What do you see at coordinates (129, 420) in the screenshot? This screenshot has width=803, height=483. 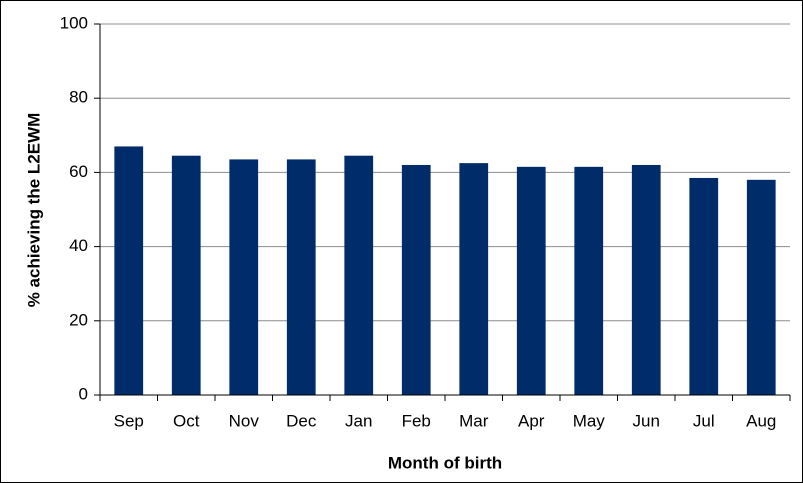 I see `x-tick-label: Sep` at bounding box center [129, 420].